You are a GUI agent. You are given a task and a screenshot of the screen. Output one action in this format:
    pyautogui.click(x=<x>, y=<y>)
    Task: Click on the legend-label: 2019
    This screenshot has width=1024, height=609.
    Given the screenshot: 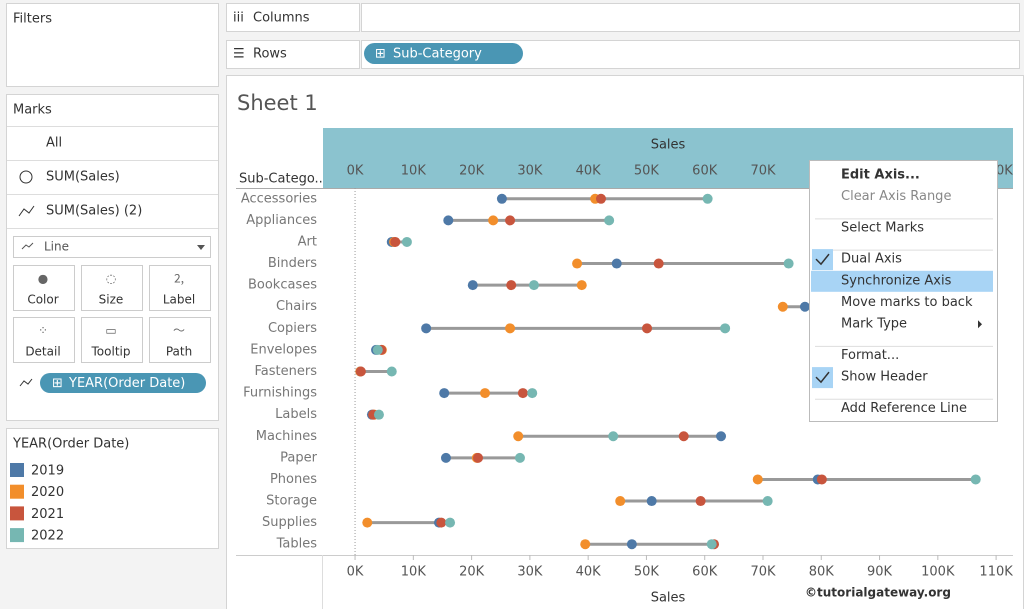 What is the action you would take?
    pyautogui.click(x=47, y=471)
    